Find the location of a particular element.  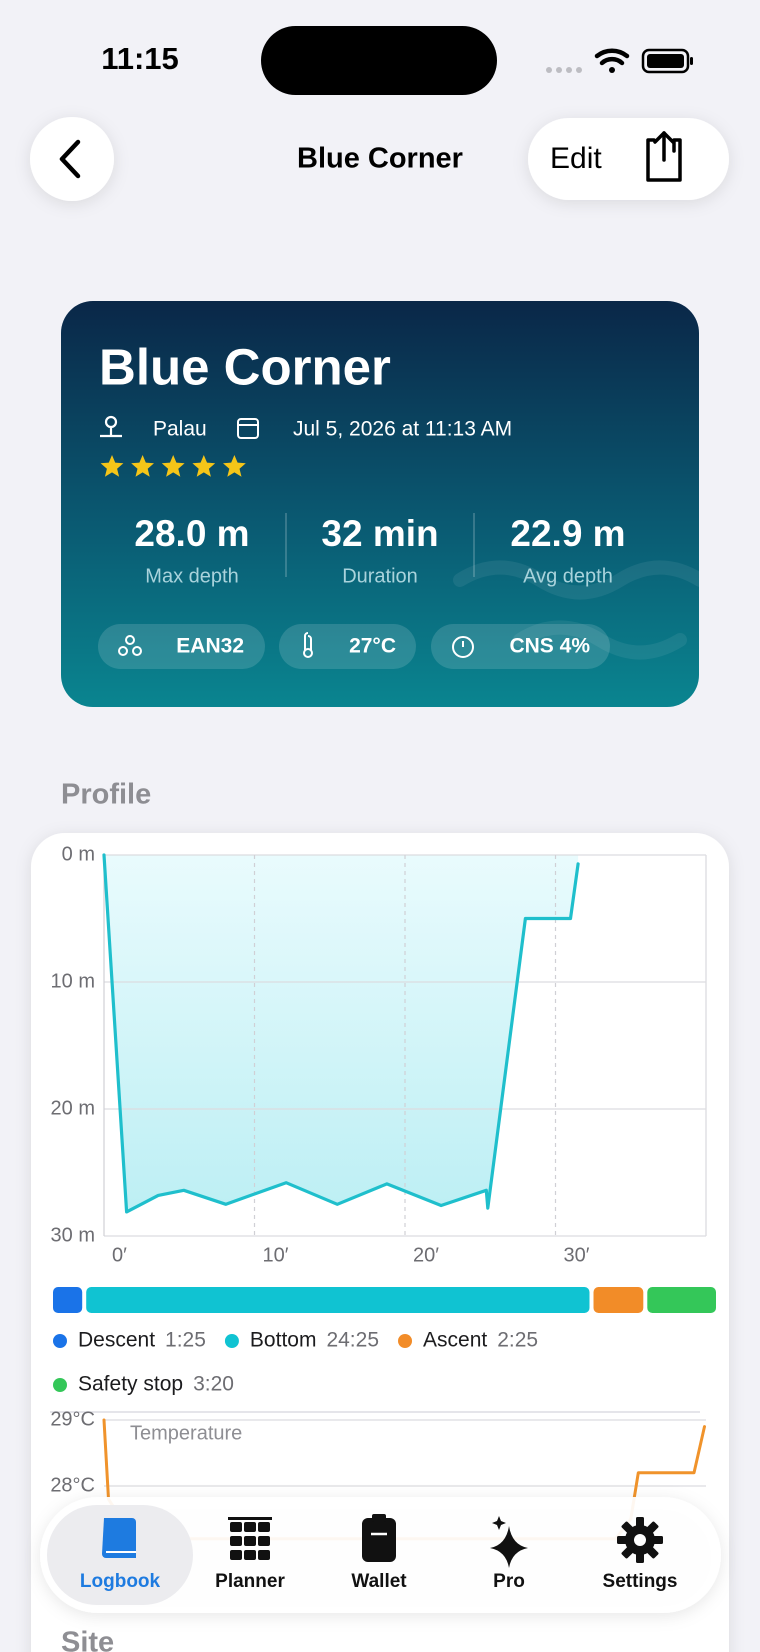

tab-label: Wallet is located at coordinates (379, 1581).